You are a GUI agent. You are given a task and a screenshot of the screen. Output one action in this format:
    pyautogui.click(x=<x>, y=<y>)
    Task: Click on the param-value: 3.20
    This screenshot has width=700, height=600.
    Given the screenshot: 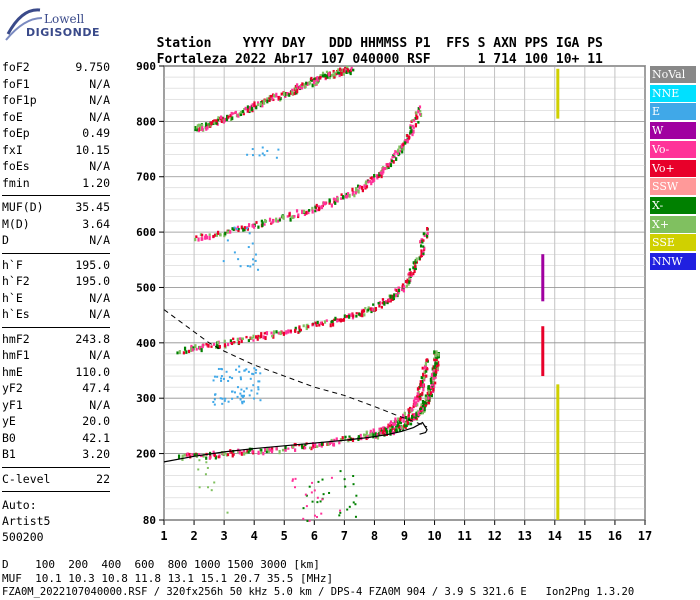 What is the action you would take?
    pyautogui.click(x=96, y=454)
    